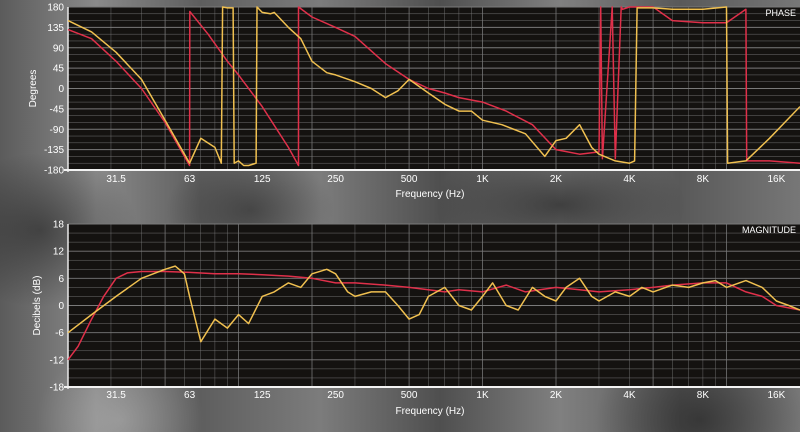 The image size is (800, 432). I want to click on y-tick-labels: 180 135 90 45 0 -45 -90 -135 -180, so click(54, 90).